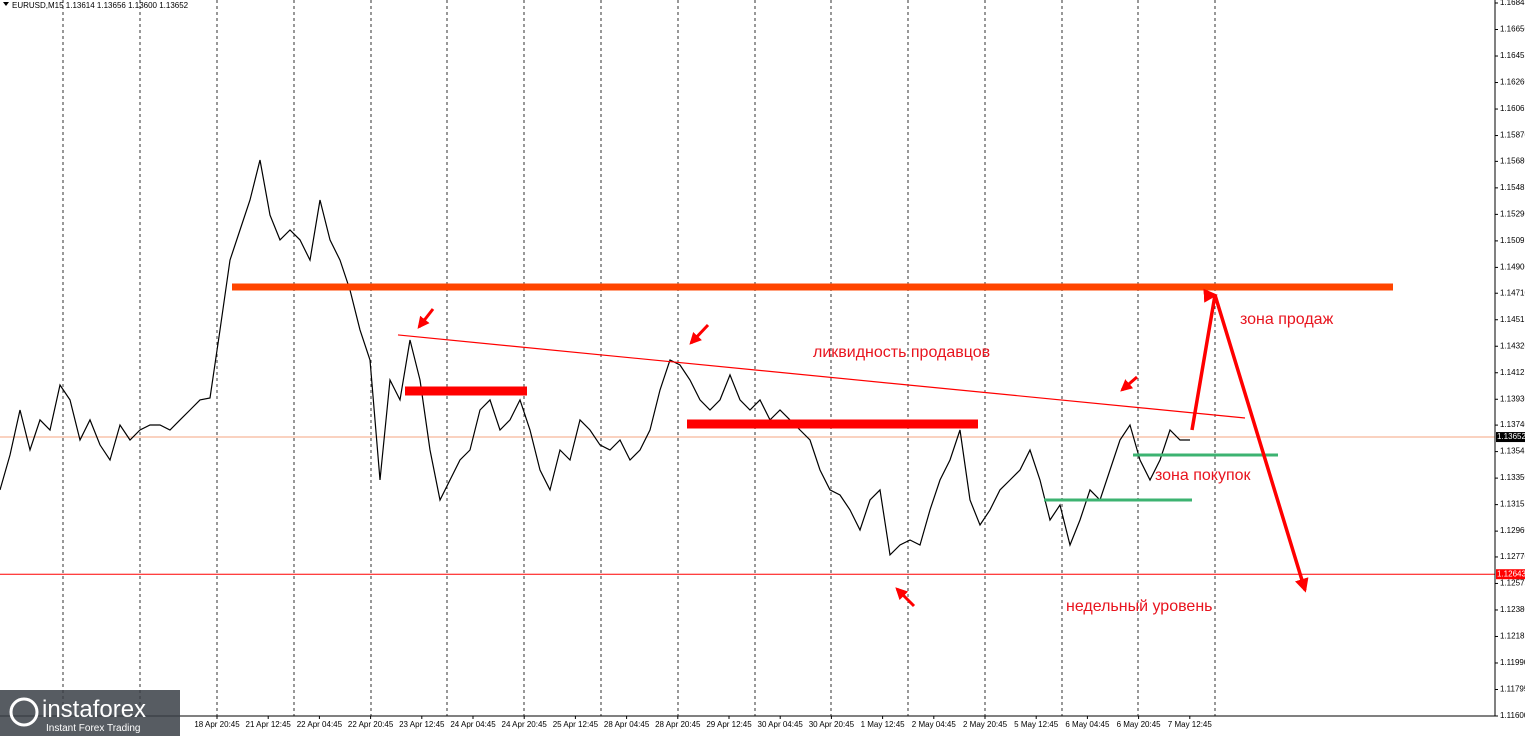 Image resolution: width=1525 pixels, height=736 pixels. I want to click on x-tick-label: 24 Apr 20:45, so click(525, 724).